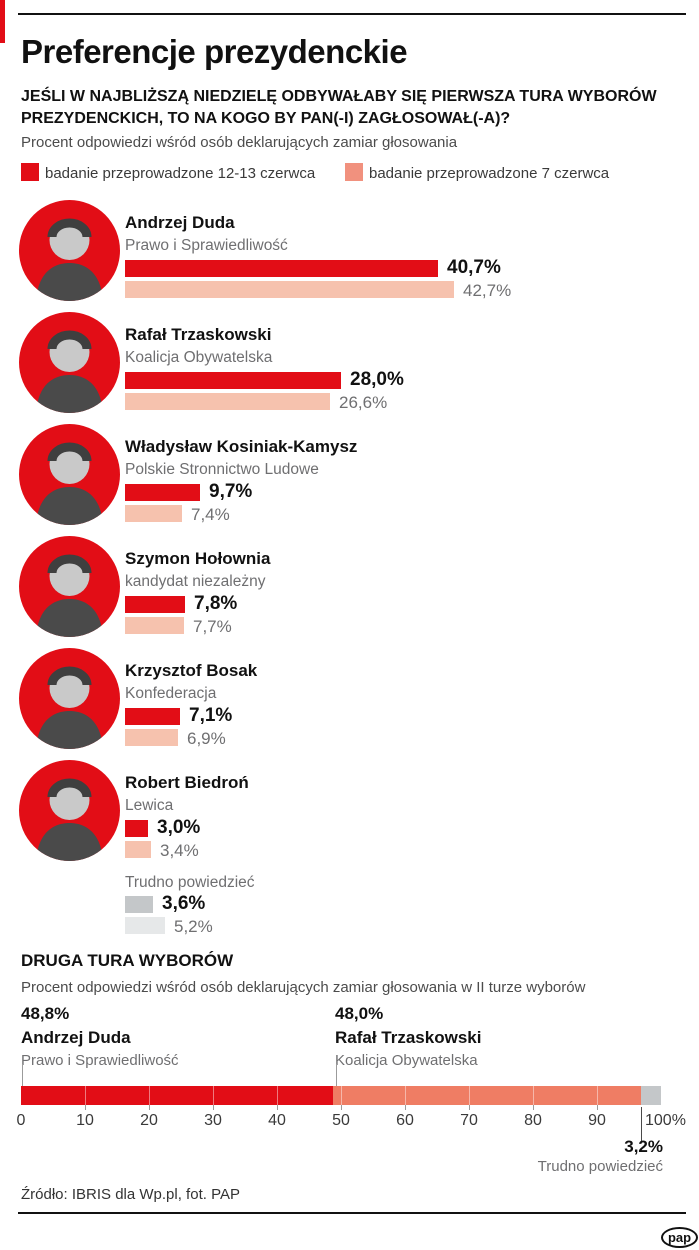  I want to click on legend-label-previous: badanie przeprowadzone 7 czerwca, so click(489, 173).